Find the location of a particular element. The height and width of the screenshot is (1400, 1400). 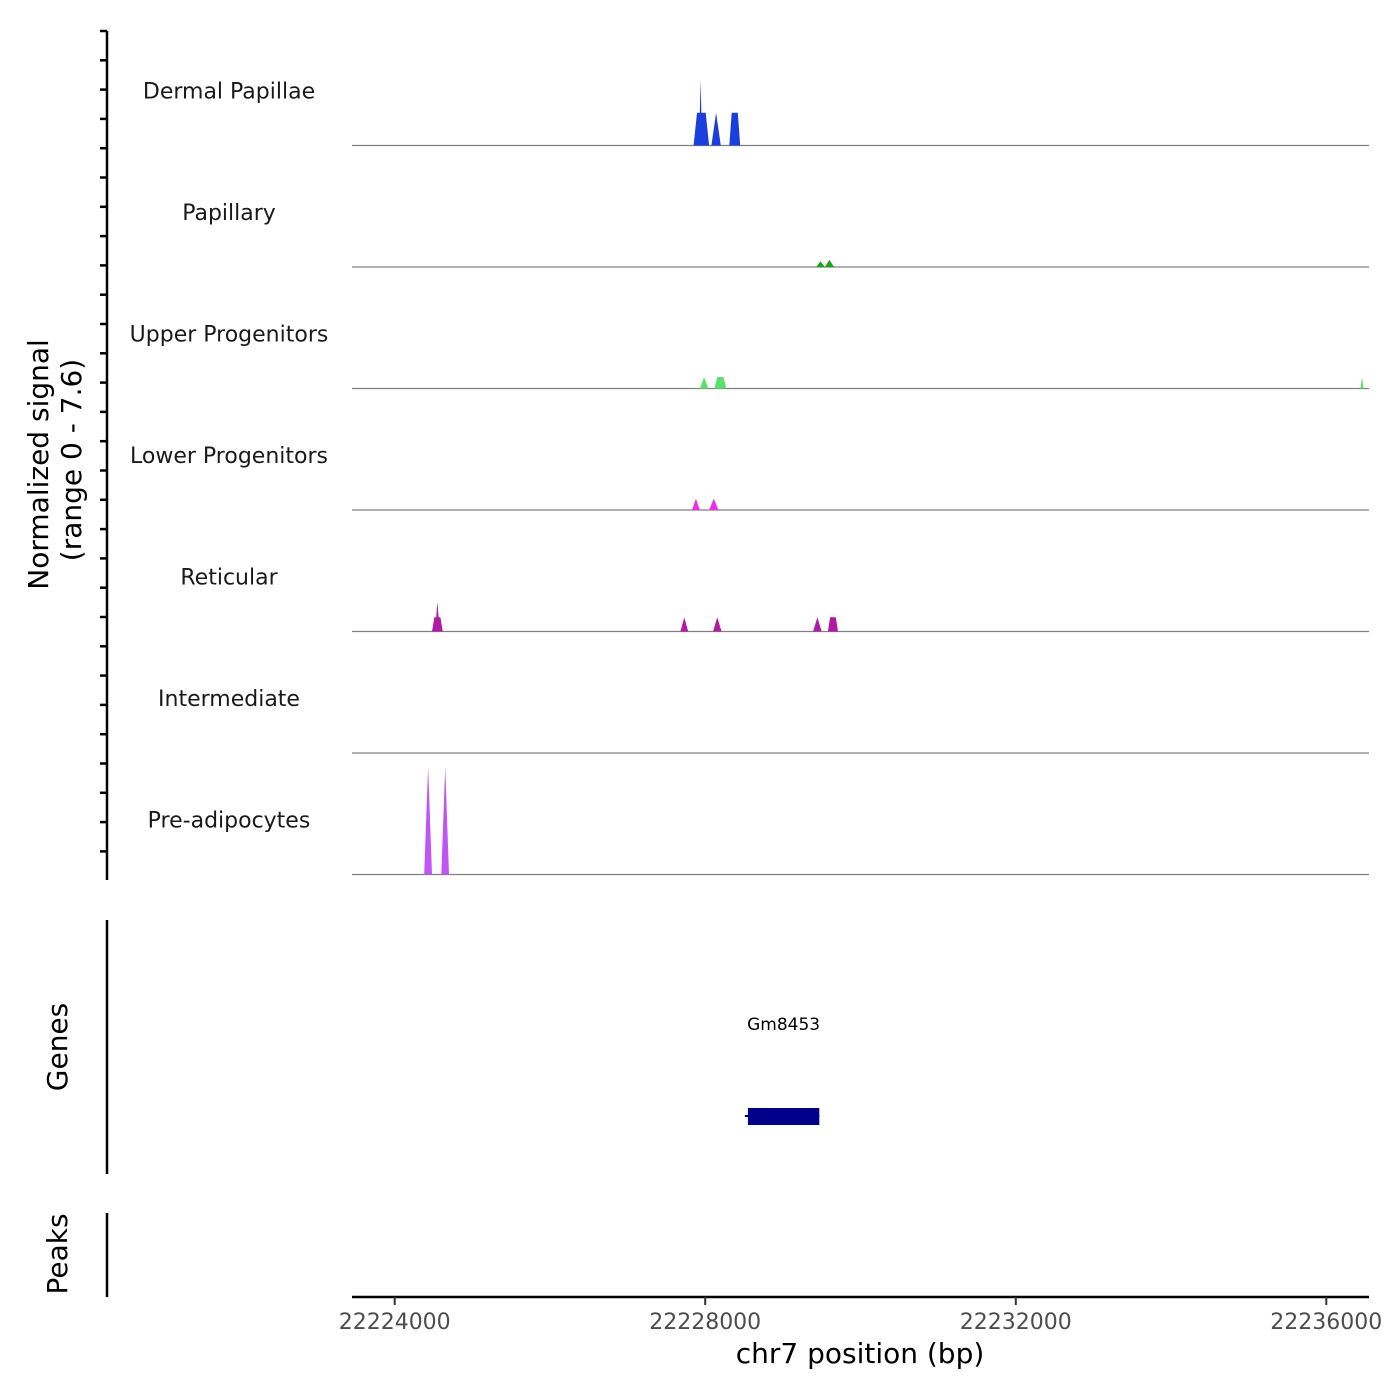

y-axis-title-line1: Normalized signal is located at coordinates (38, 464).